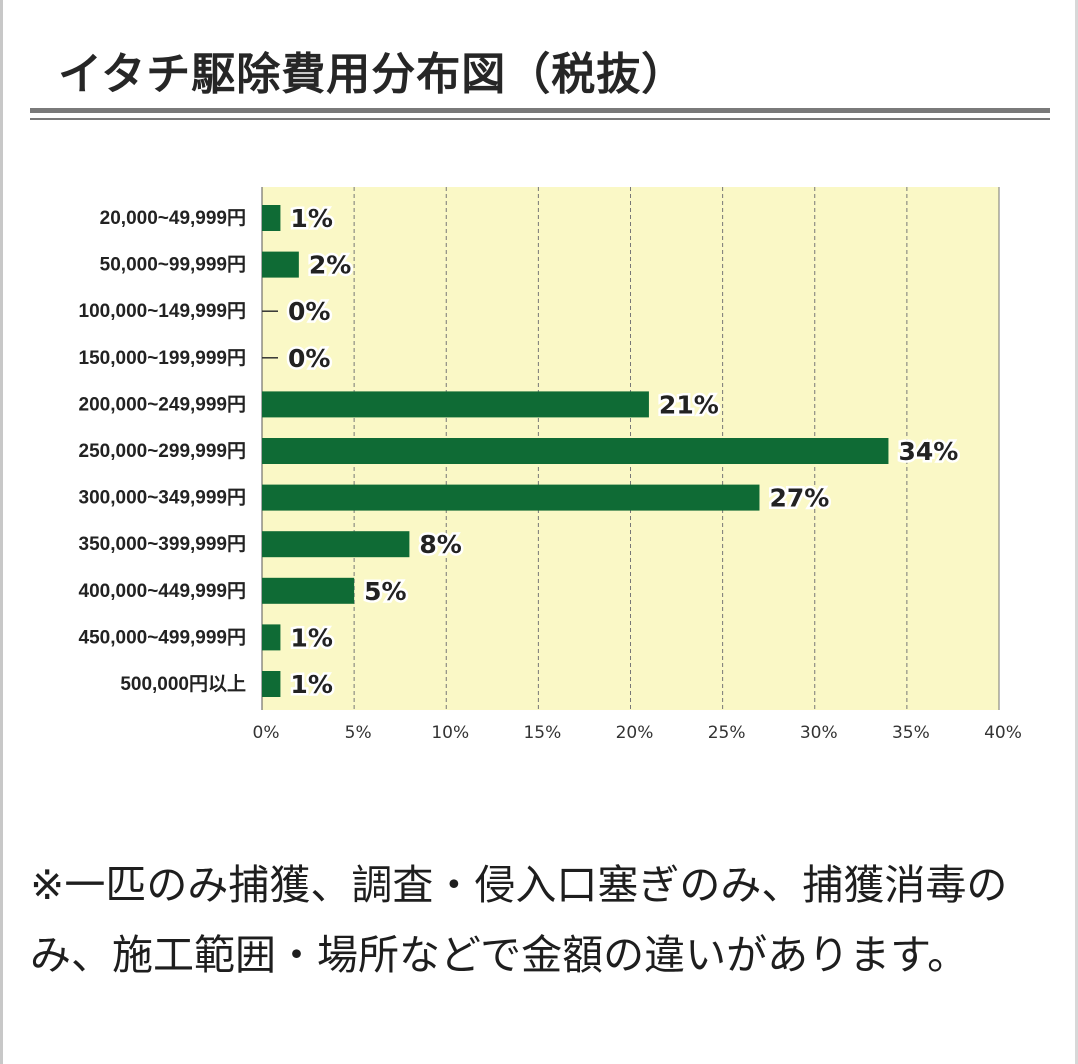 The image size is (1078, 1064). What do you see at coordinates (162, 498) in the screenshot?
I see `category-label: 300,000~349,999円` at bounding box center [162, 498].